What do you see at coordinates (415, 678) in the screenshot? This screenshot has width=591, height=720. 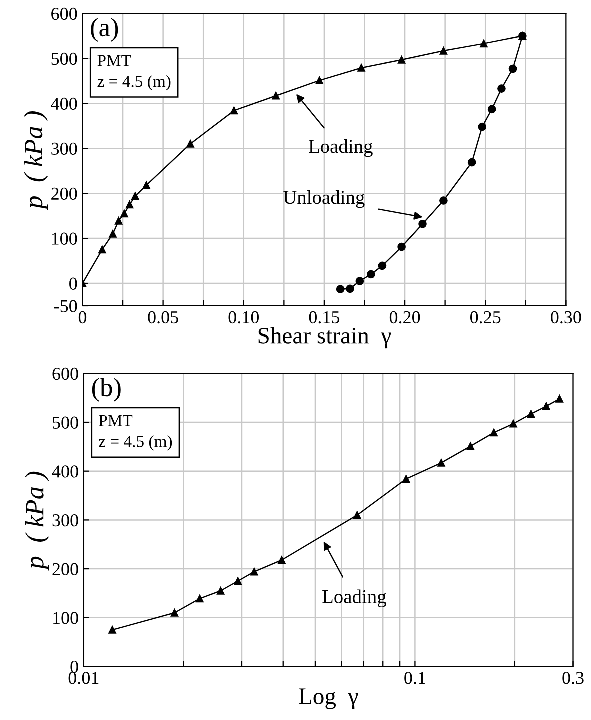 I see `x-tick-label: 0.1` at bounding box center [415, 678].